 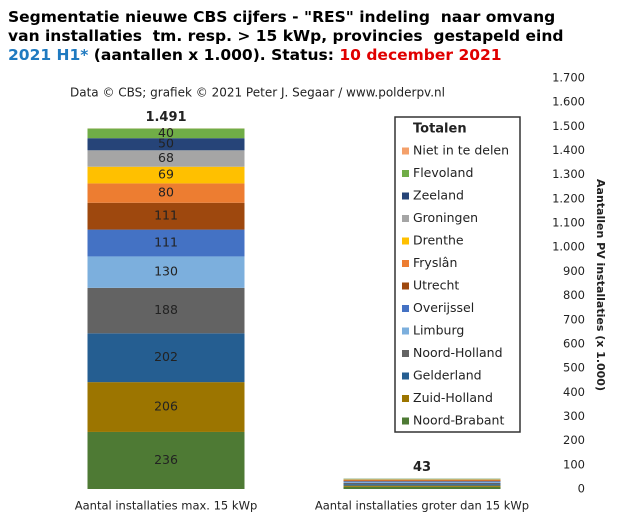 I want to click on value-label: 69, so click(x=166, y=174).